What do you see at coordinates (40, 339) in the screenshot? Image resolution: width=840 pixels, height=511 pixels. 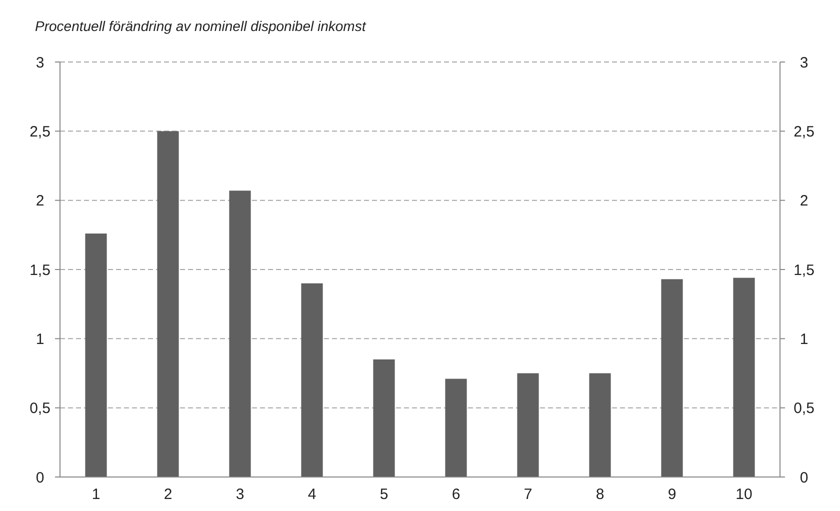 I see `y-tick-label: 1` at bounding box center [40, 339].